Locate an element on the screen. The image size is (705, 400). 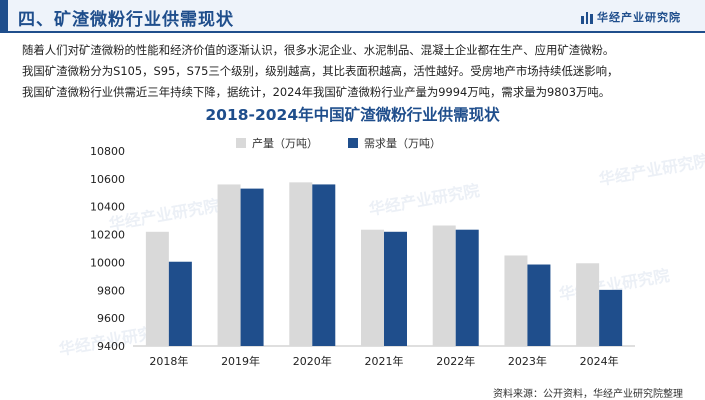
legend-label-demand: 需求量（万吨） is located at coordinates (402, 143).